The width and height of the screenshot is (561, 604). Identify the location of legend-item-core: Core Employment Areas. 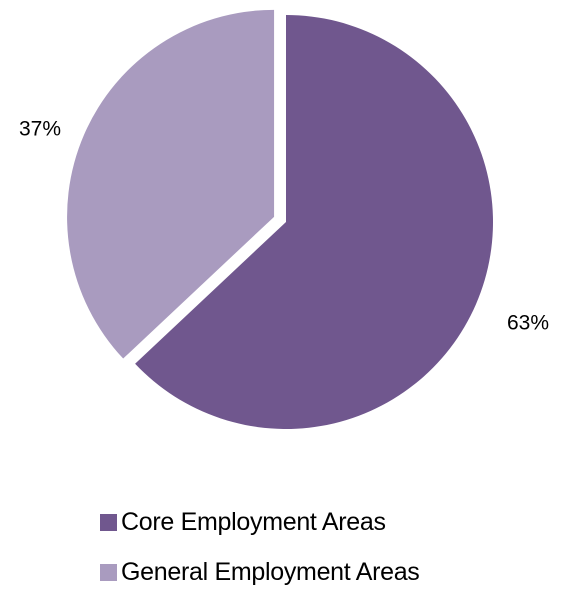
(315, 522).